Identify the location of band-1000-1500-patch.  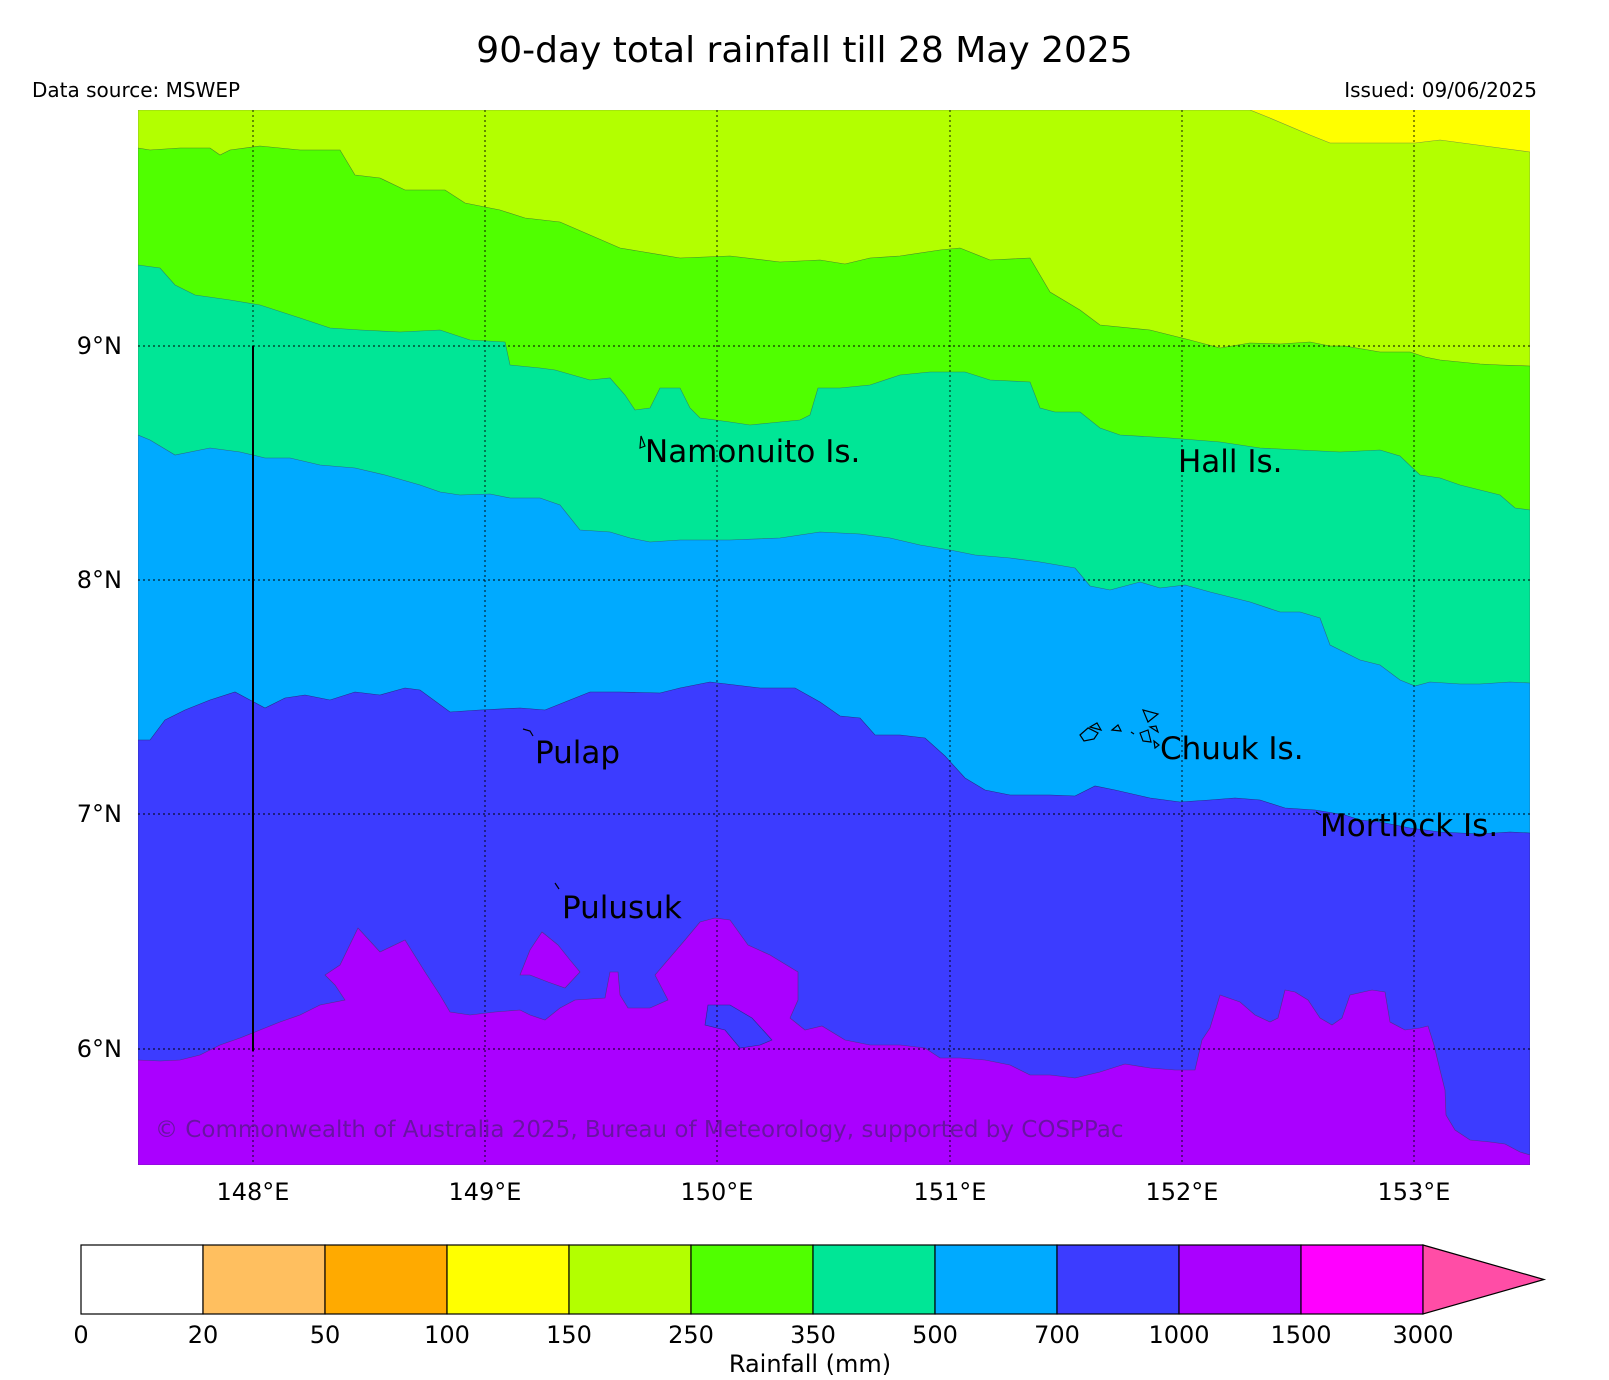
(550, 960).